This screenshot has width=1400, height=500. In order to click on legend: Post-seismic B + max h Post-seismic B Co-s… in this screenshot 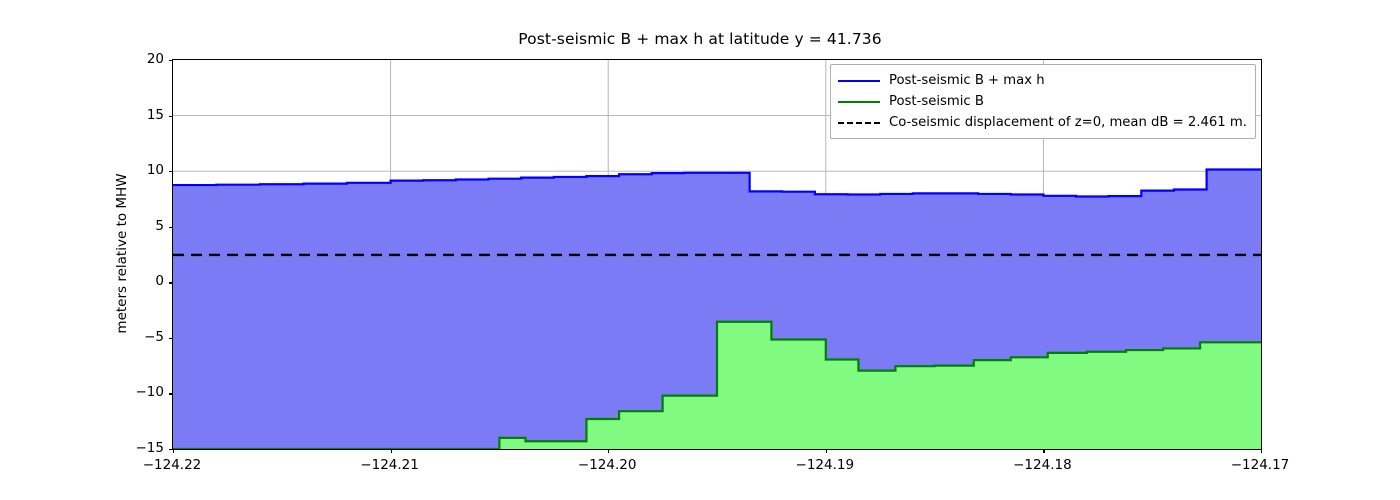, I will do `click(1043, 101)`.